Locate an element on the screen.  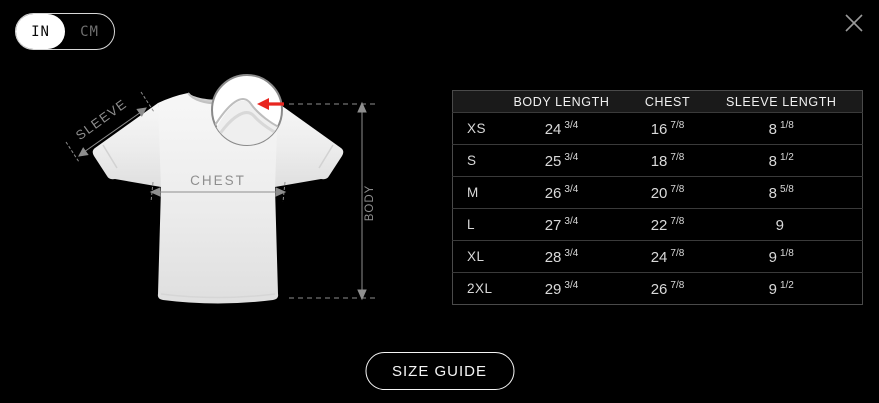
table-row: XL 28 3/4 24 7/8 9 1/8 is located at coordinates (657, 257).